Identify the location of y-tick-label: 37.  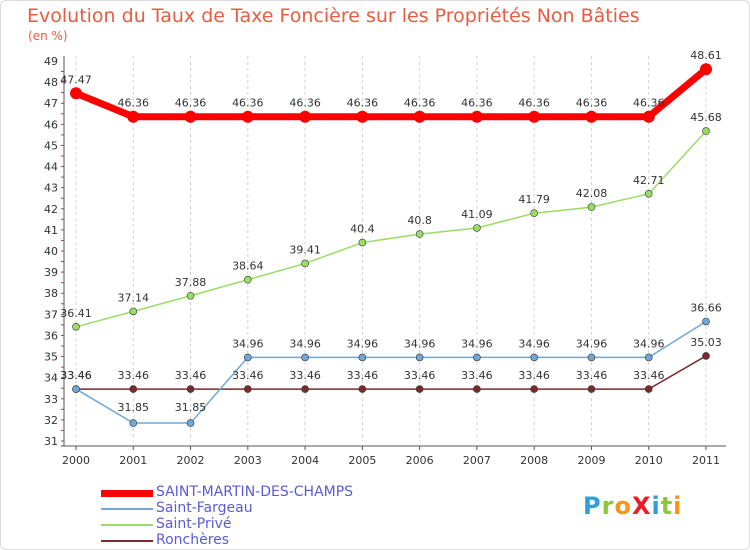
(51, 314).